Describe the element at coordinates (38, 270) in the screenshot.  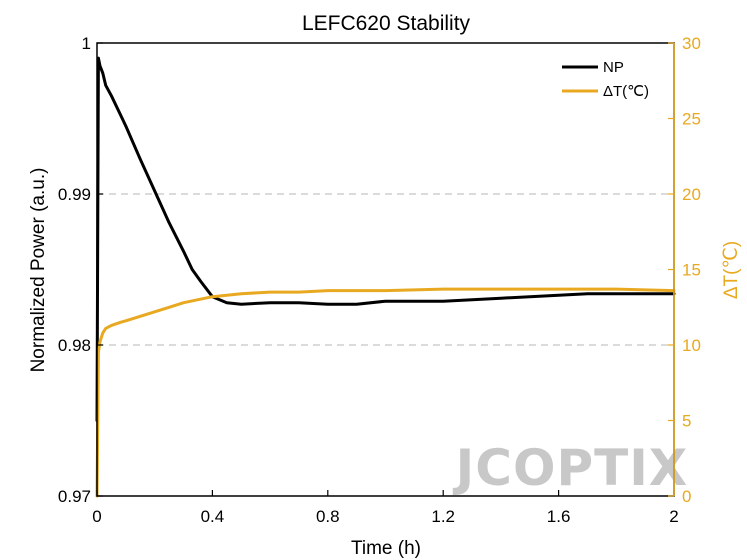
I see `y-axis-left-label: Normalized Power (a.u.)` at that location.